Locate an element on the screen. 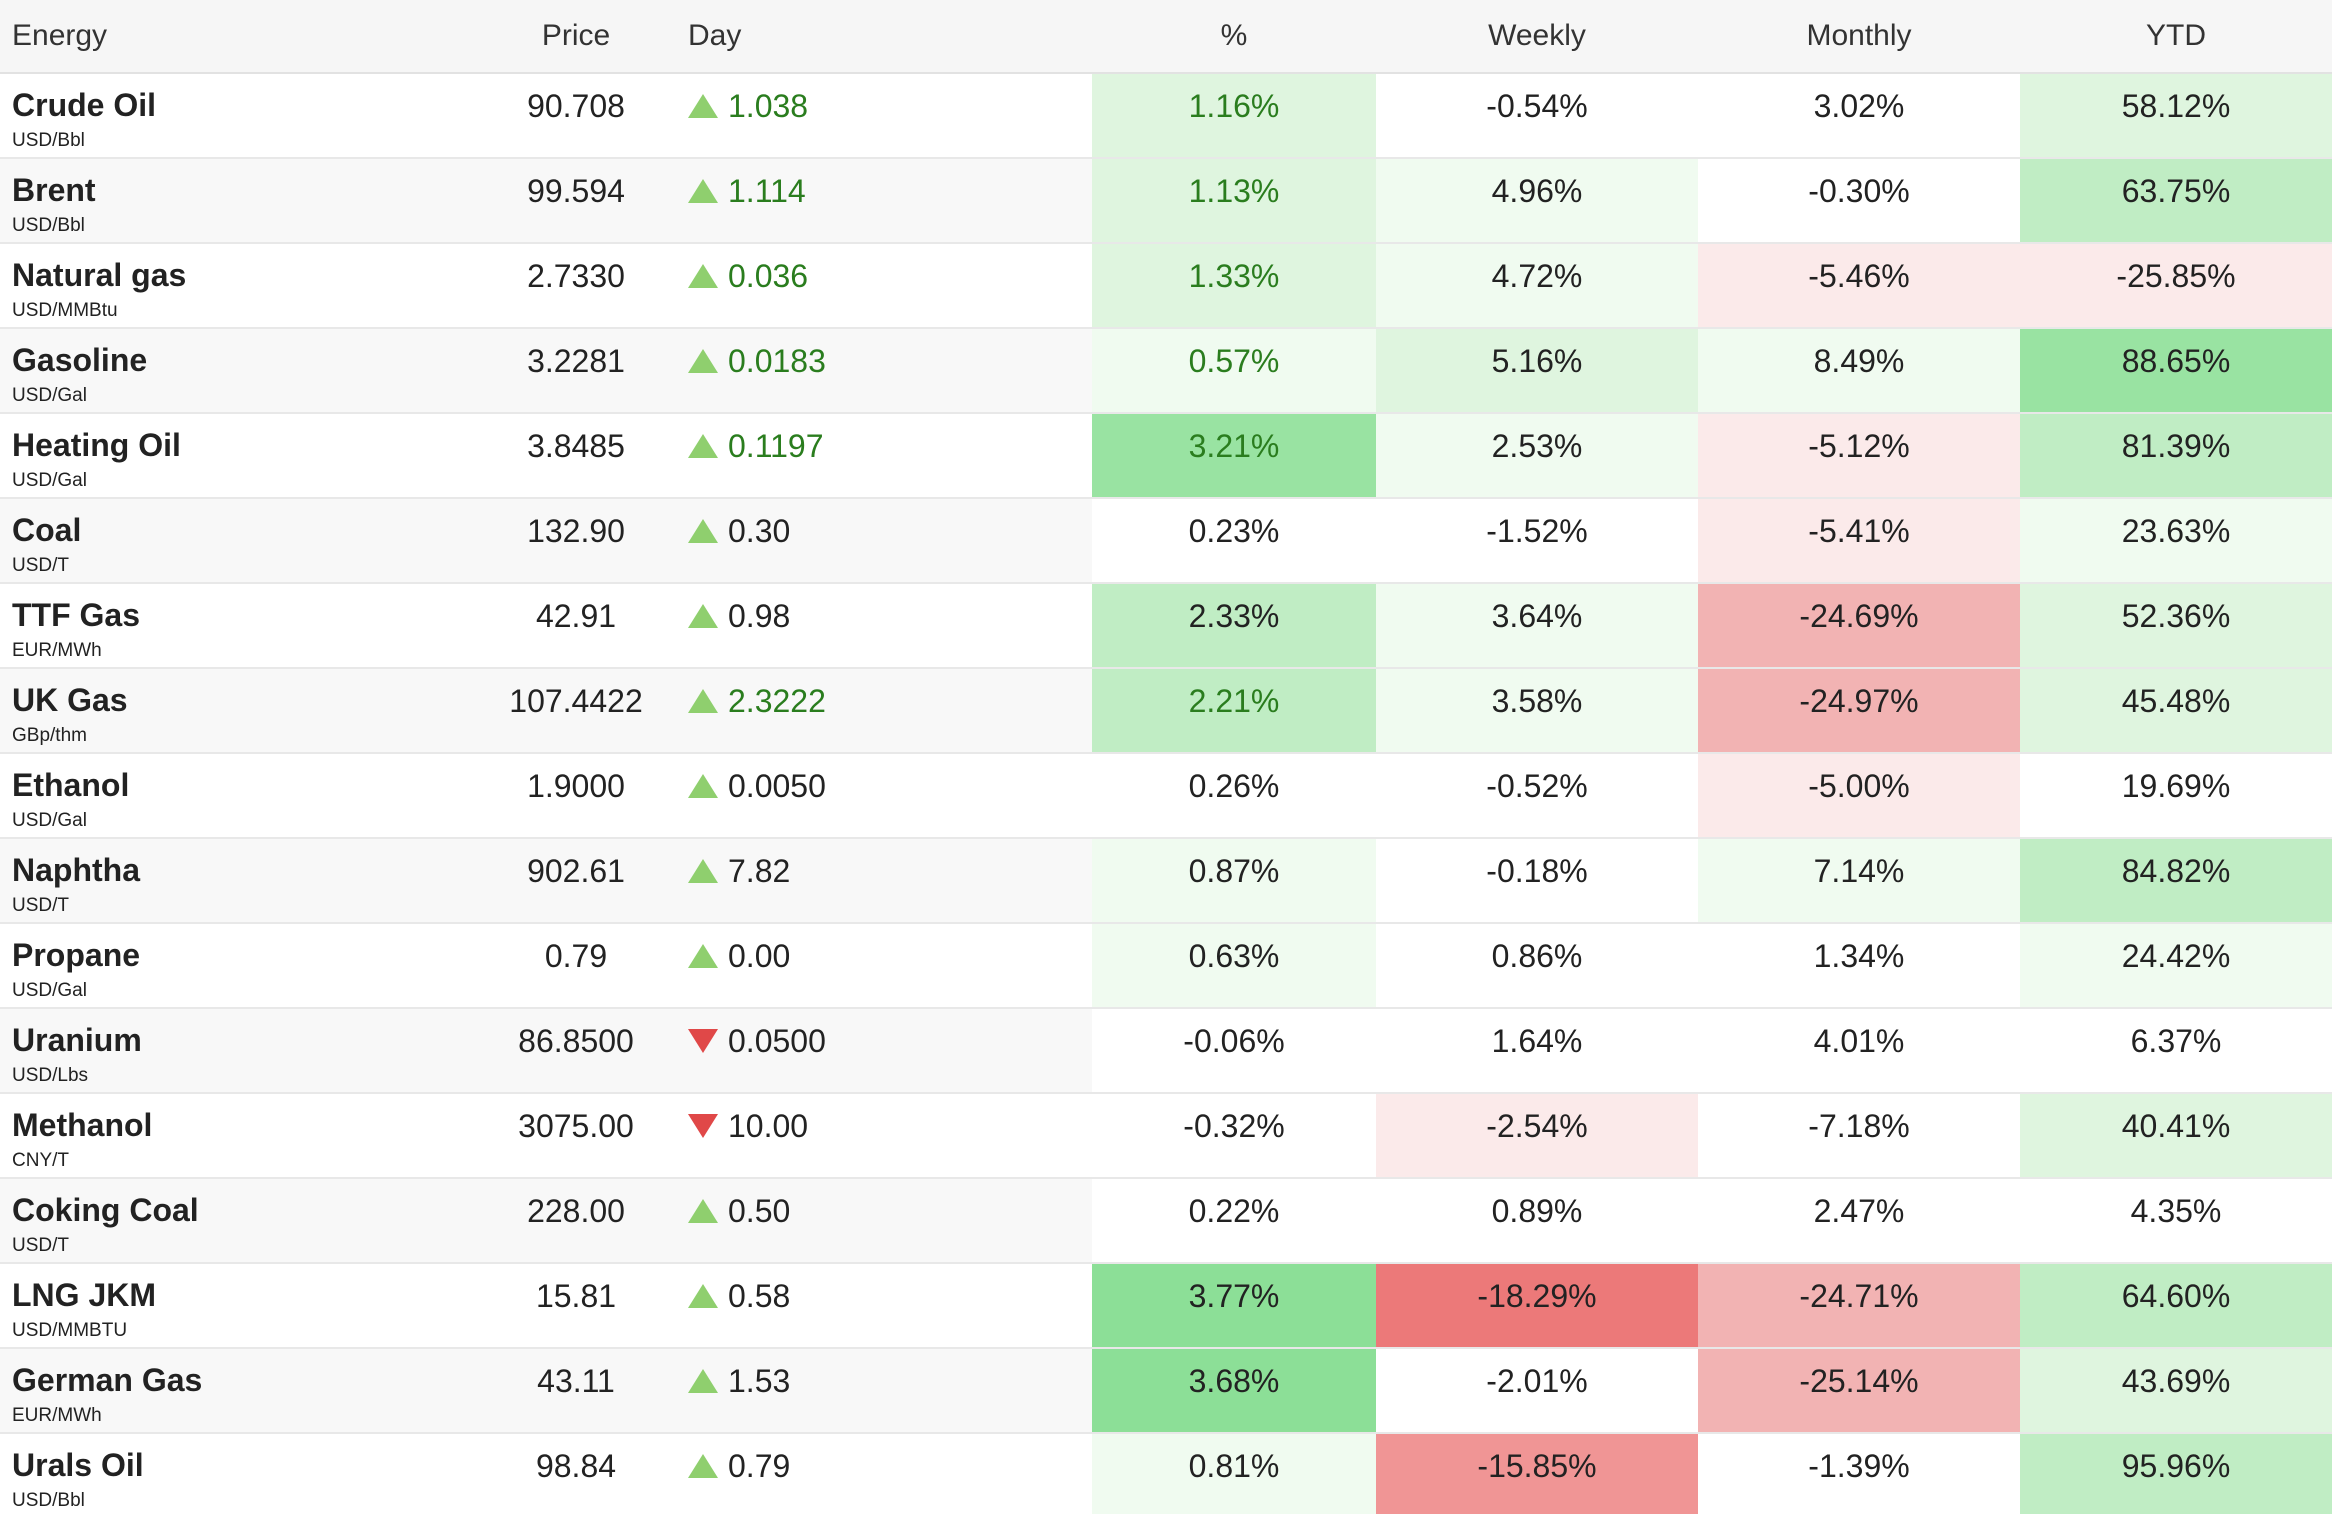 Image resolution: width=2332 pixels, height=1514 pixels. commodity-name-link: Uranium is located at coordinates (77, 1040).